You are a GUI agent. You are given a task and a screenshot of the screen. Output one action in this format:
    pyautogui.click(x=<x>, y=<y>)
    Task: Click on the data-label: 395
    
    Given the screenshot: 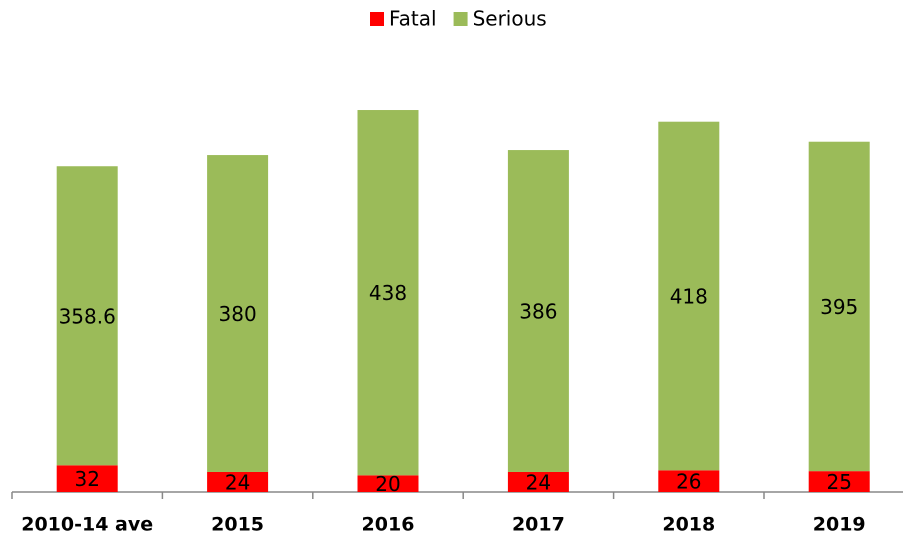 What is the action you would take?
    pyautogui.click(x=839, y=307)
    